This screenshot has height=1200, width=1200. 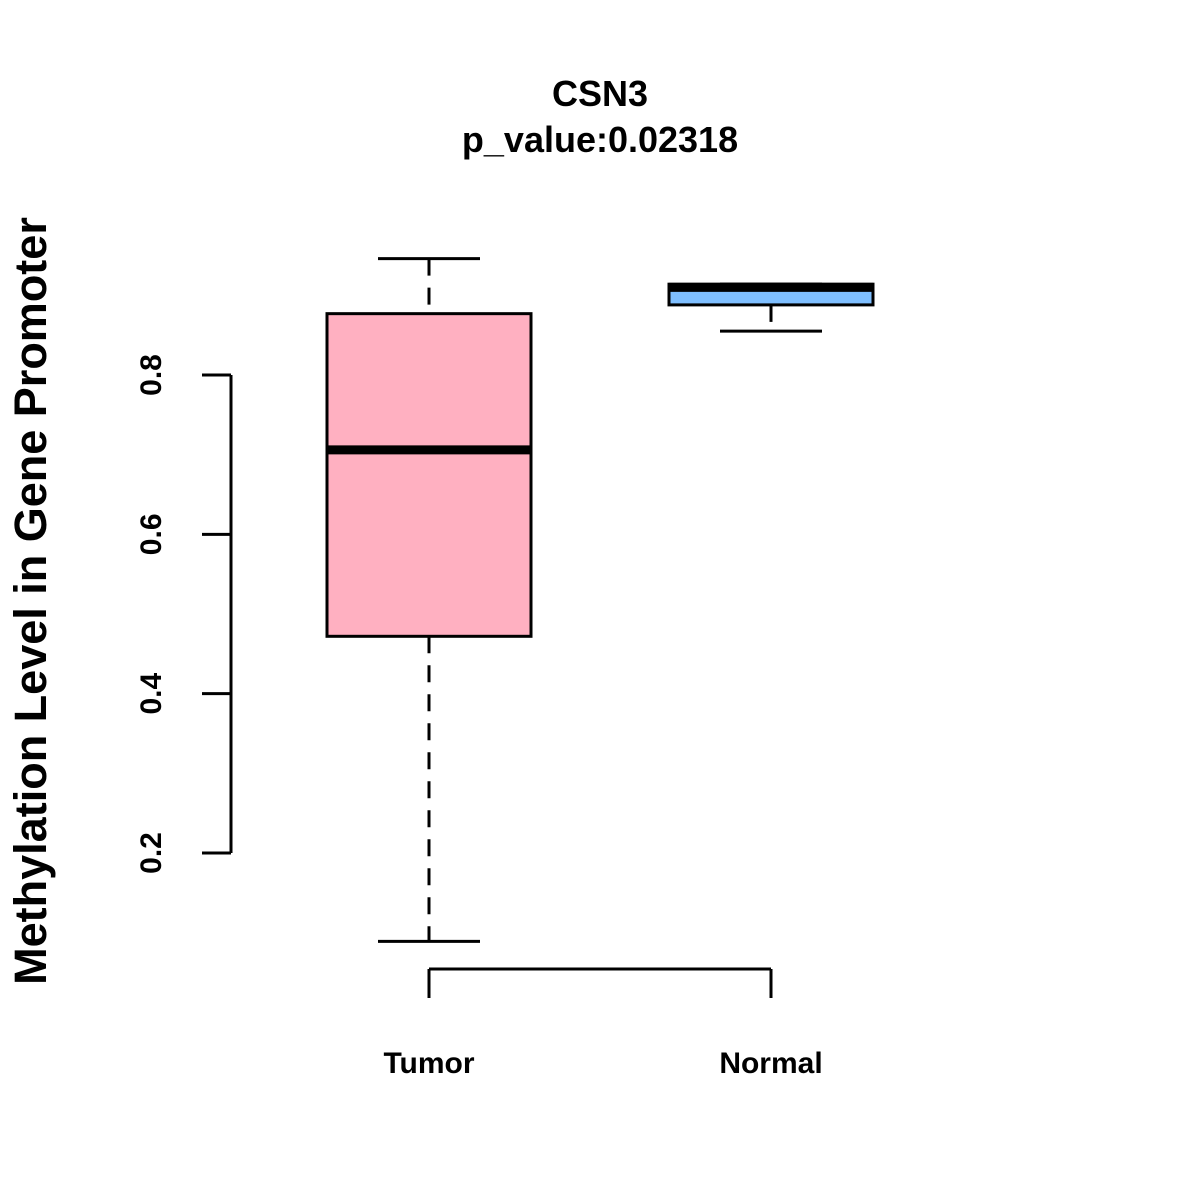 I want to click on y-axis: 0.2 0.4 0.6 0.8, so click(x=184, y=614).